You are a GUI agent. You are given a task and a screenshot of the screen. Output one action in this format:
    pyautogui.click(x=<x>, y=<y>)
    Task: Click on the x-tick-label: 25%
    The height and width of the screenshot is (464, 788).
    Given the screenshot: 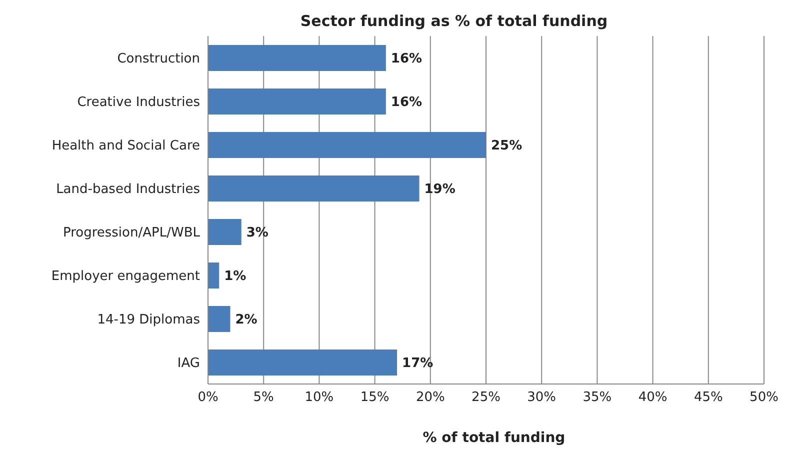 What is the action you would take?
    pyautogui.click(x=486, y=398)
    